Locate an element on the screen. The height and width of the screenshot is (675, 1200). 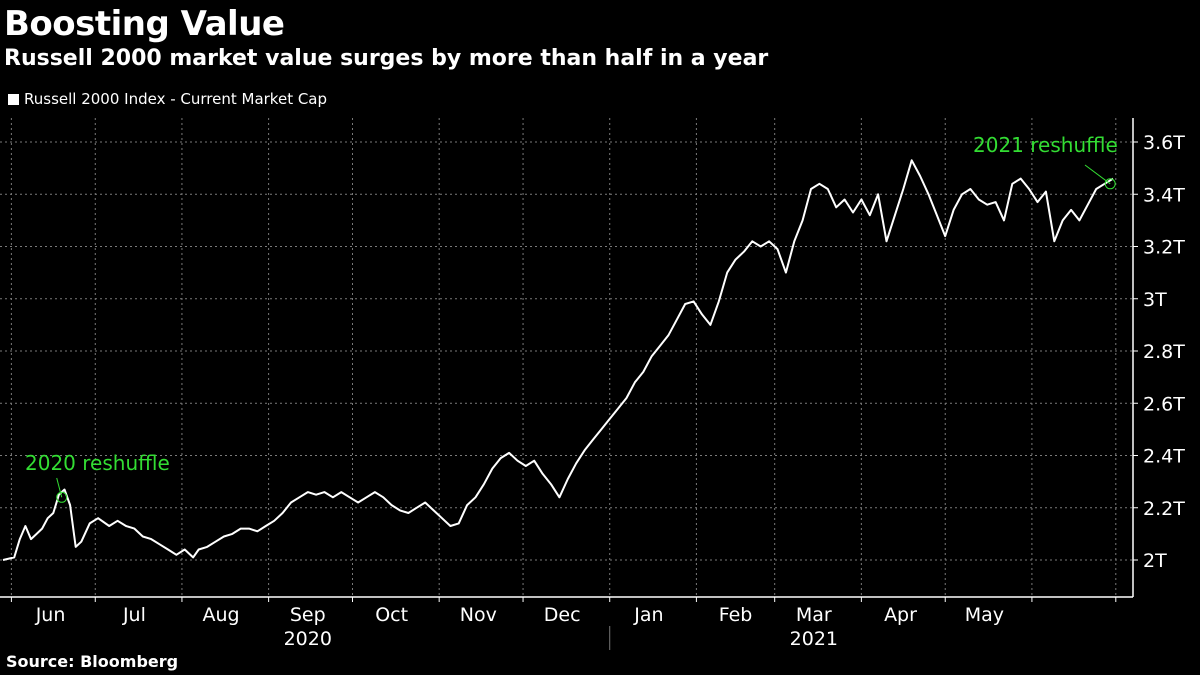
y-tick-label: 2.4T is located at coordinates (1164, 457).